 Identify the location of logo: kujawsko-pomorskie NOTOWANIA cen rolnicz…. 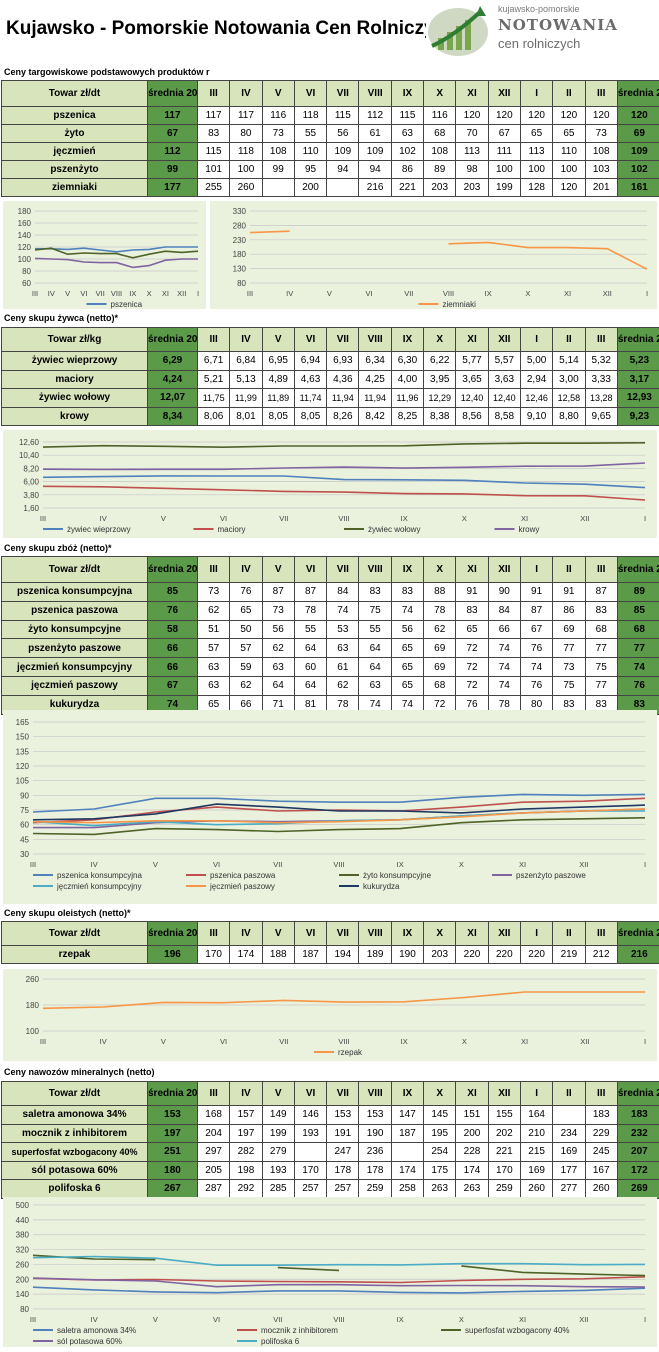
(540, 30).